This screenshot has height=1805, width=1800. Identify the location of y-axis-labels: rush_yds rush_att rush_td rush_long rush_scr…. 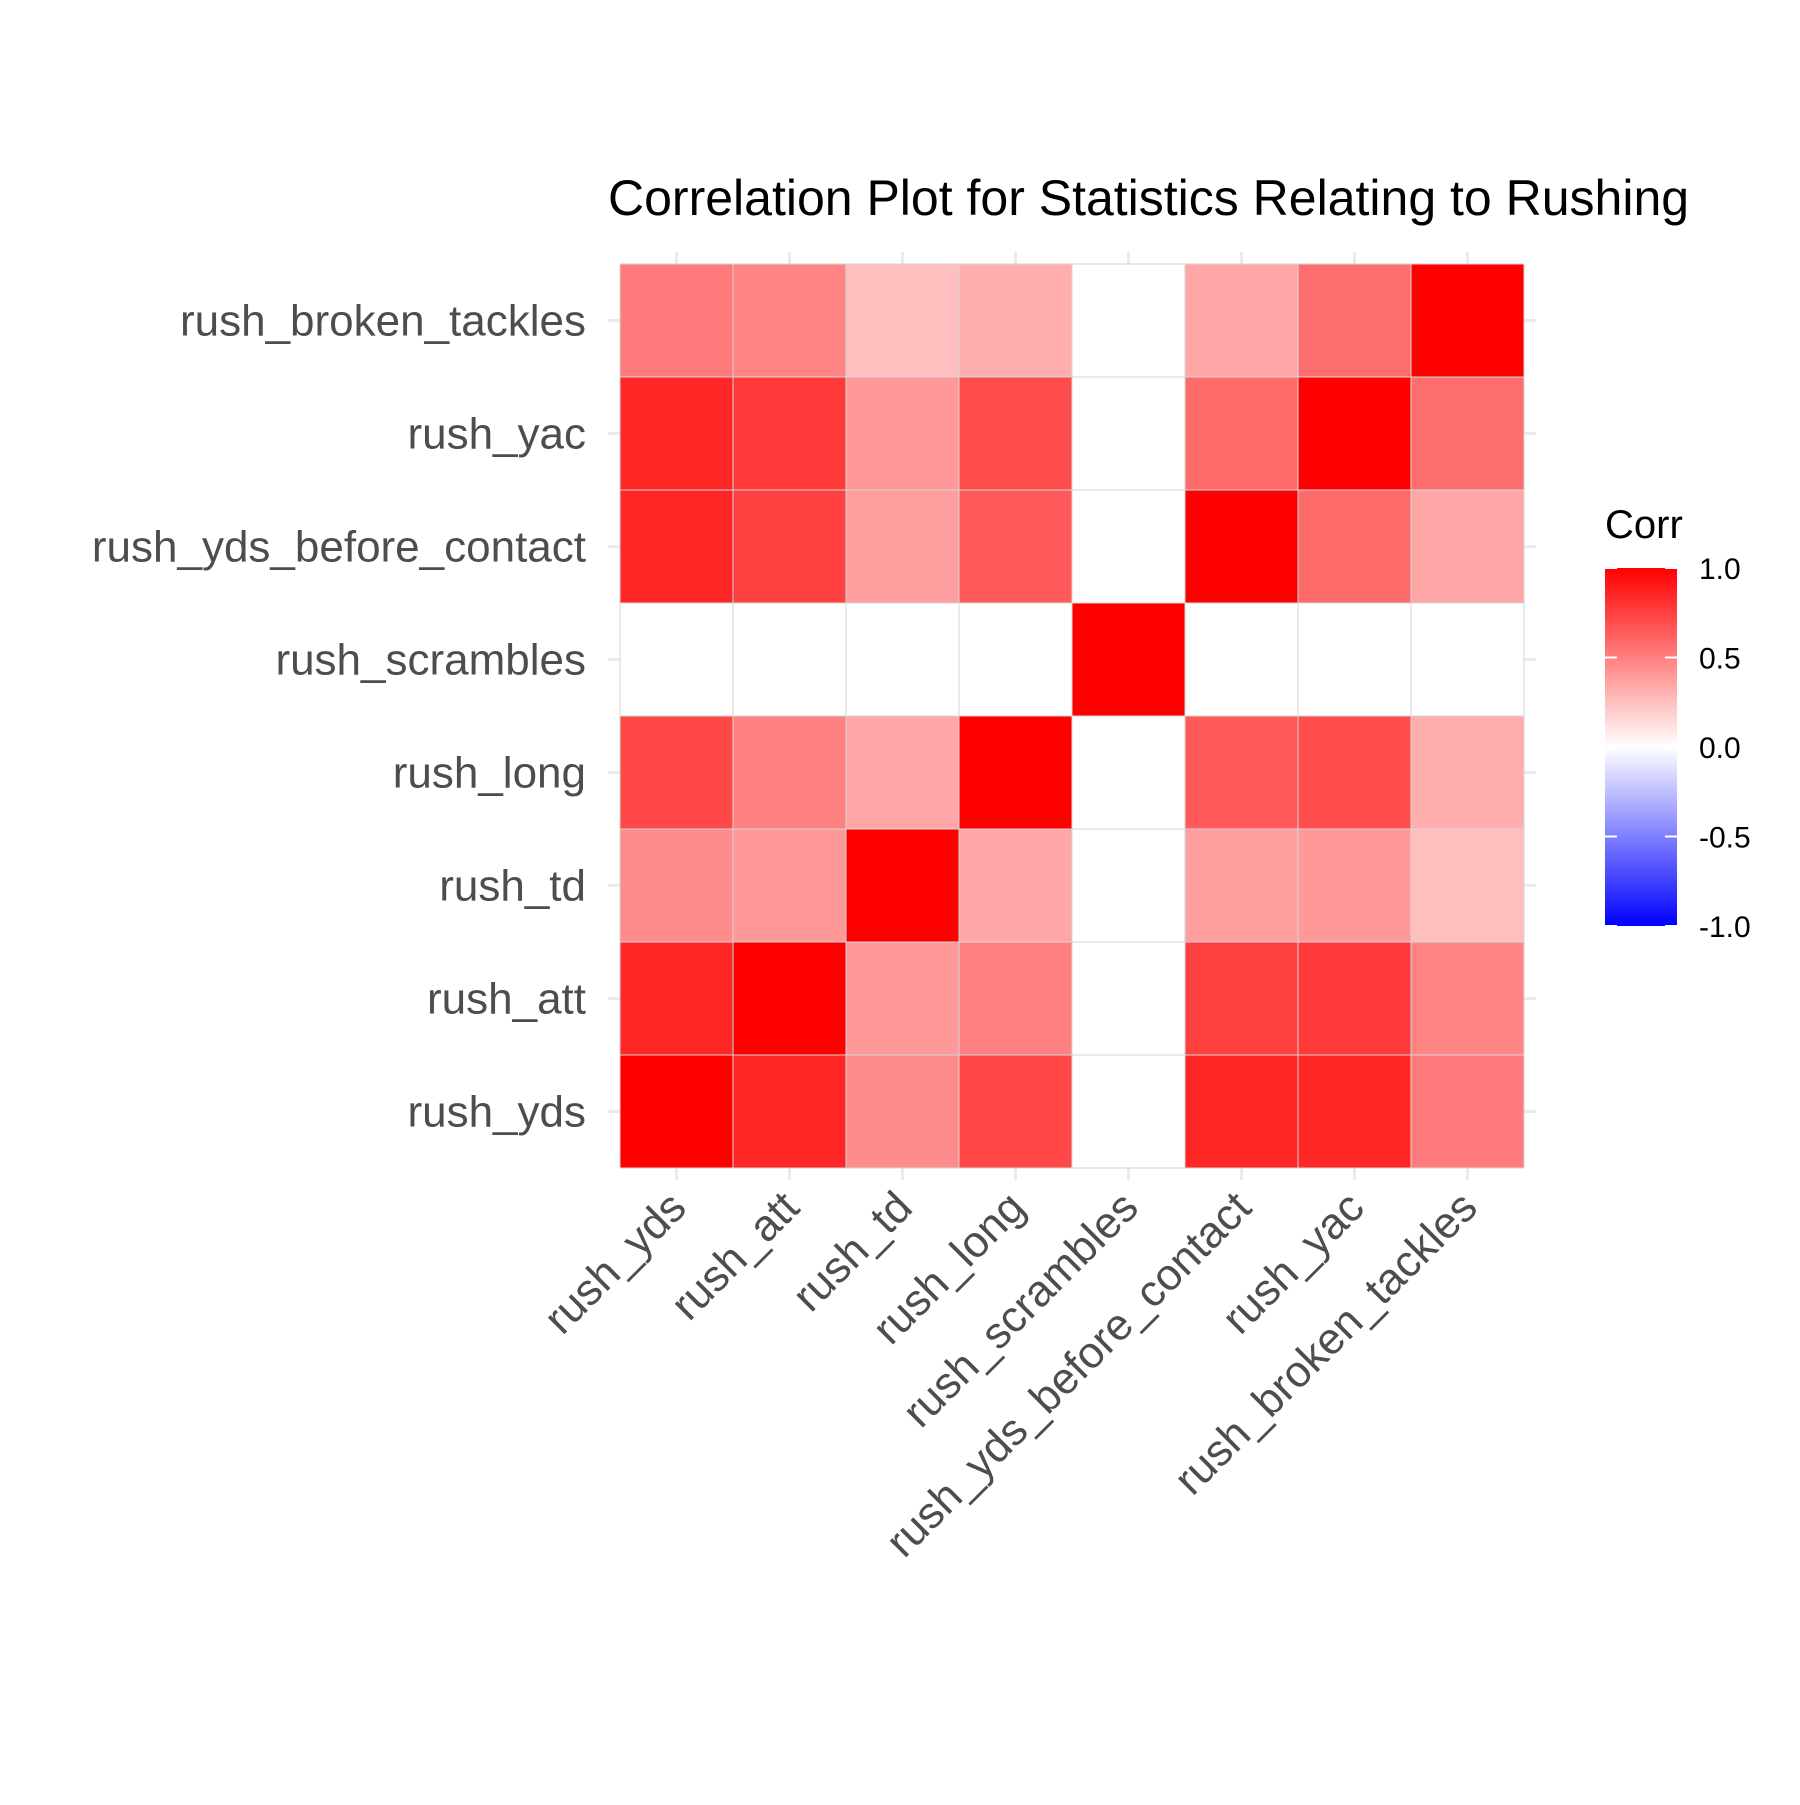
(339, 717).